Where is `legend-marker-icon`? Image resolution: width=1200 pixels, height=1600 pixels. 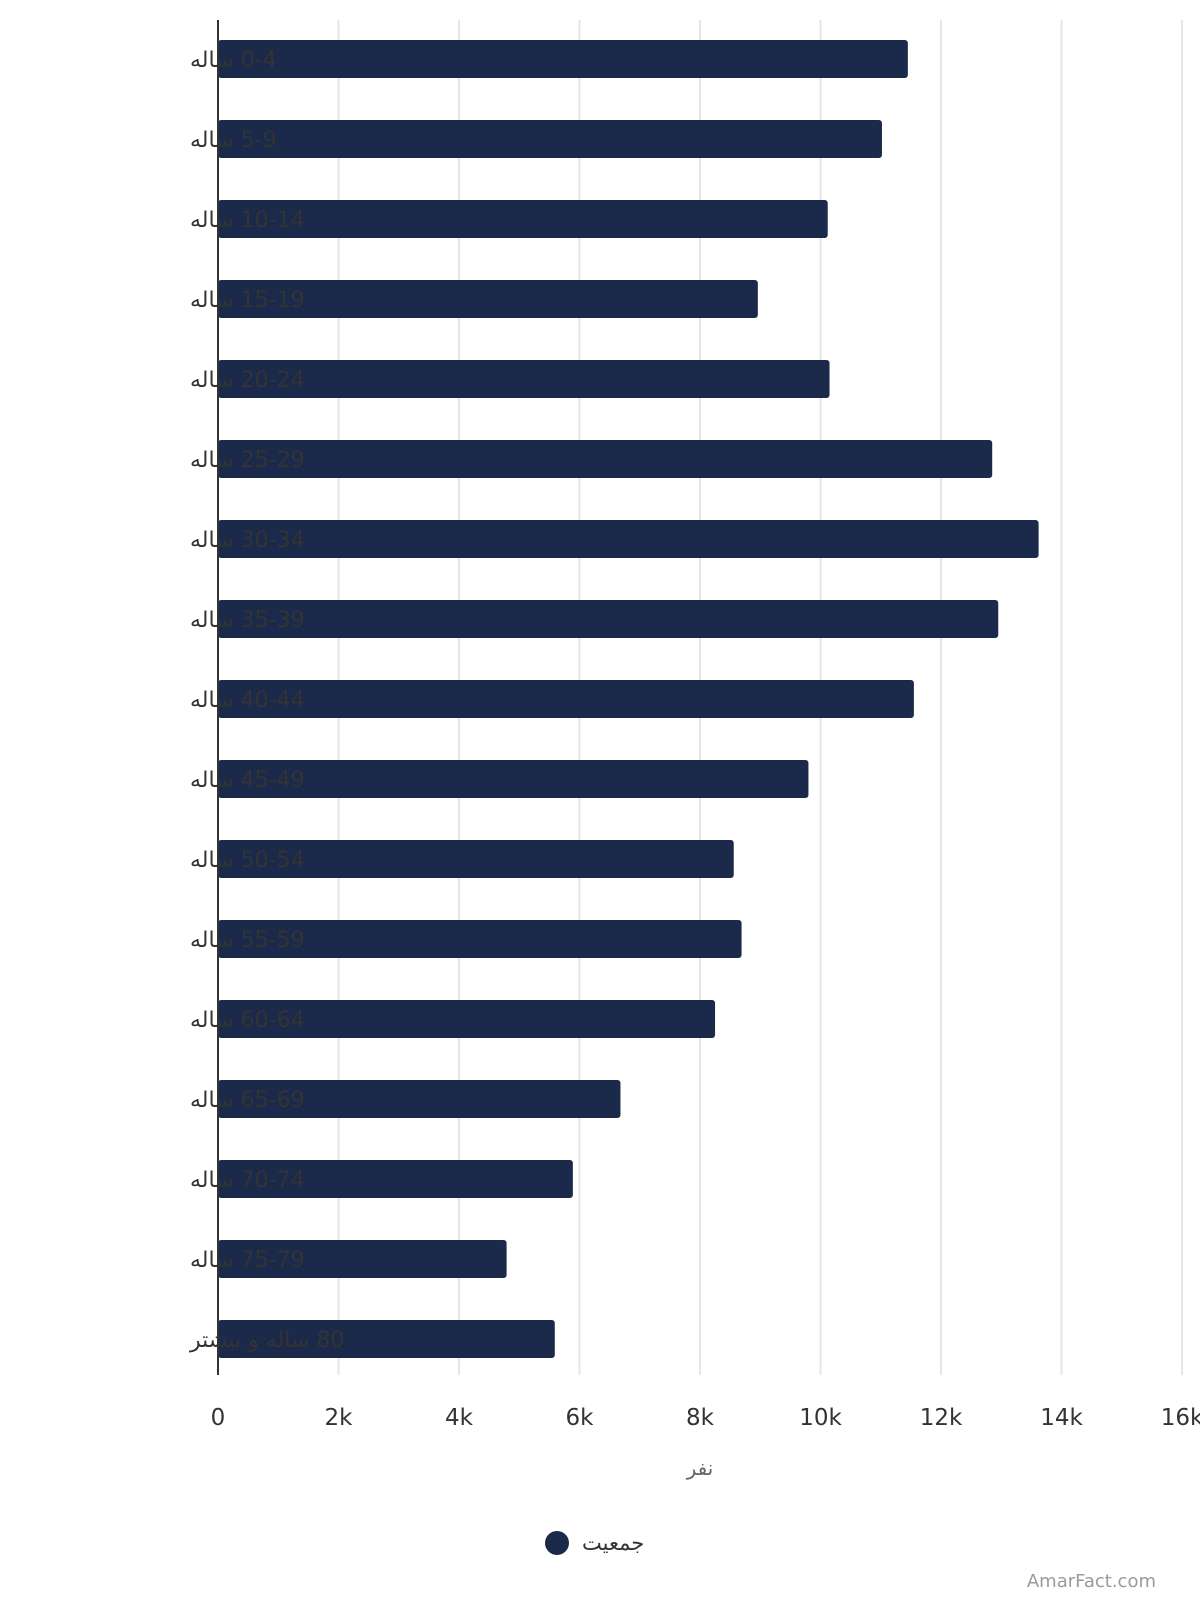 legend-marker-icon is located at coordinates (557, 1543).